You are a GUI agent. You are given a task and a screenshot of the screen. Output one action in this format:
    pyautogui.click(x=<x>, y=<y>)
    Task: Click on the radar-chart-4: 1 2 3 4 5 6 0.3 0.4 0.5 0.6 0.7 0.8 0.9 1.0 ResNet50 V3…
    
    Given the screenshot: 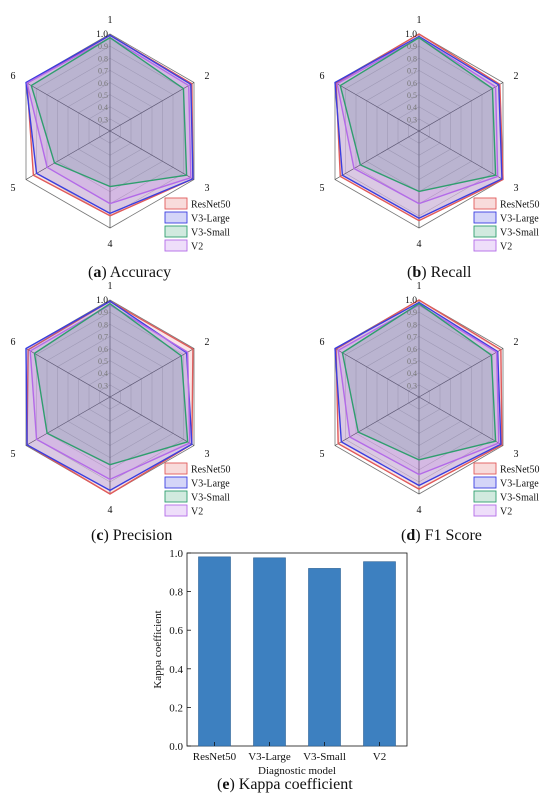 What is the action you would take?
    pyautogui.click(x=430, y=399)
    